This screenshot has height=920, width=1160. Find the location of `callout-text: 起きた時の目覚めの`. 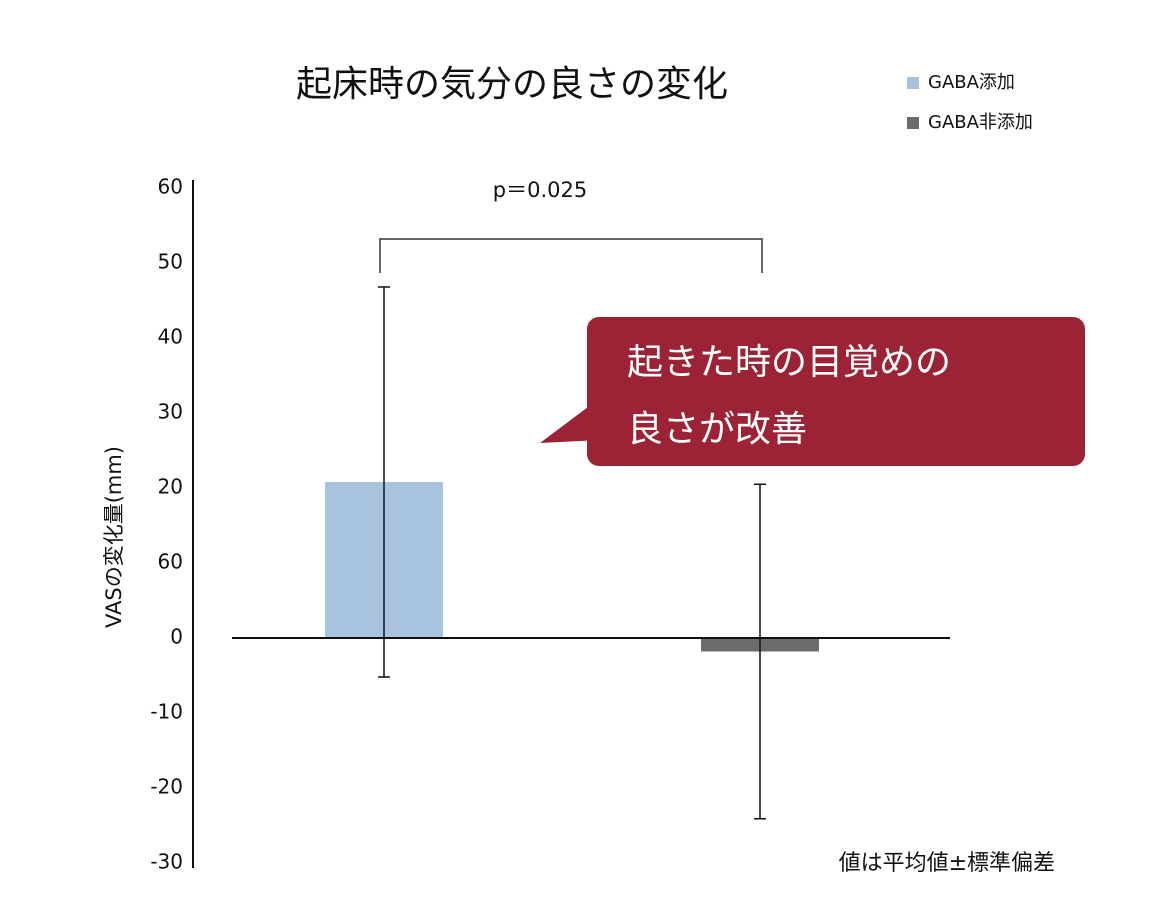

callout-text: 起きた時の目覚めの is located at coordinates (789, 362).